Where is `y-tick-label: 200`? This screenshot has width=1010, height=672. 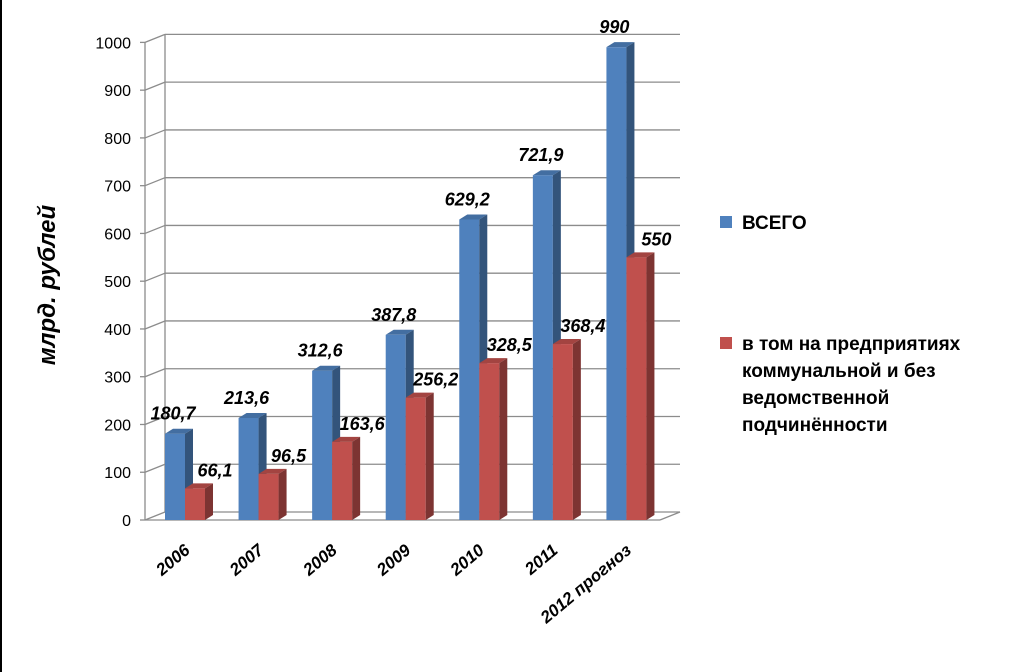
y-tick-label: 200 is located at coordinates (117, 425).